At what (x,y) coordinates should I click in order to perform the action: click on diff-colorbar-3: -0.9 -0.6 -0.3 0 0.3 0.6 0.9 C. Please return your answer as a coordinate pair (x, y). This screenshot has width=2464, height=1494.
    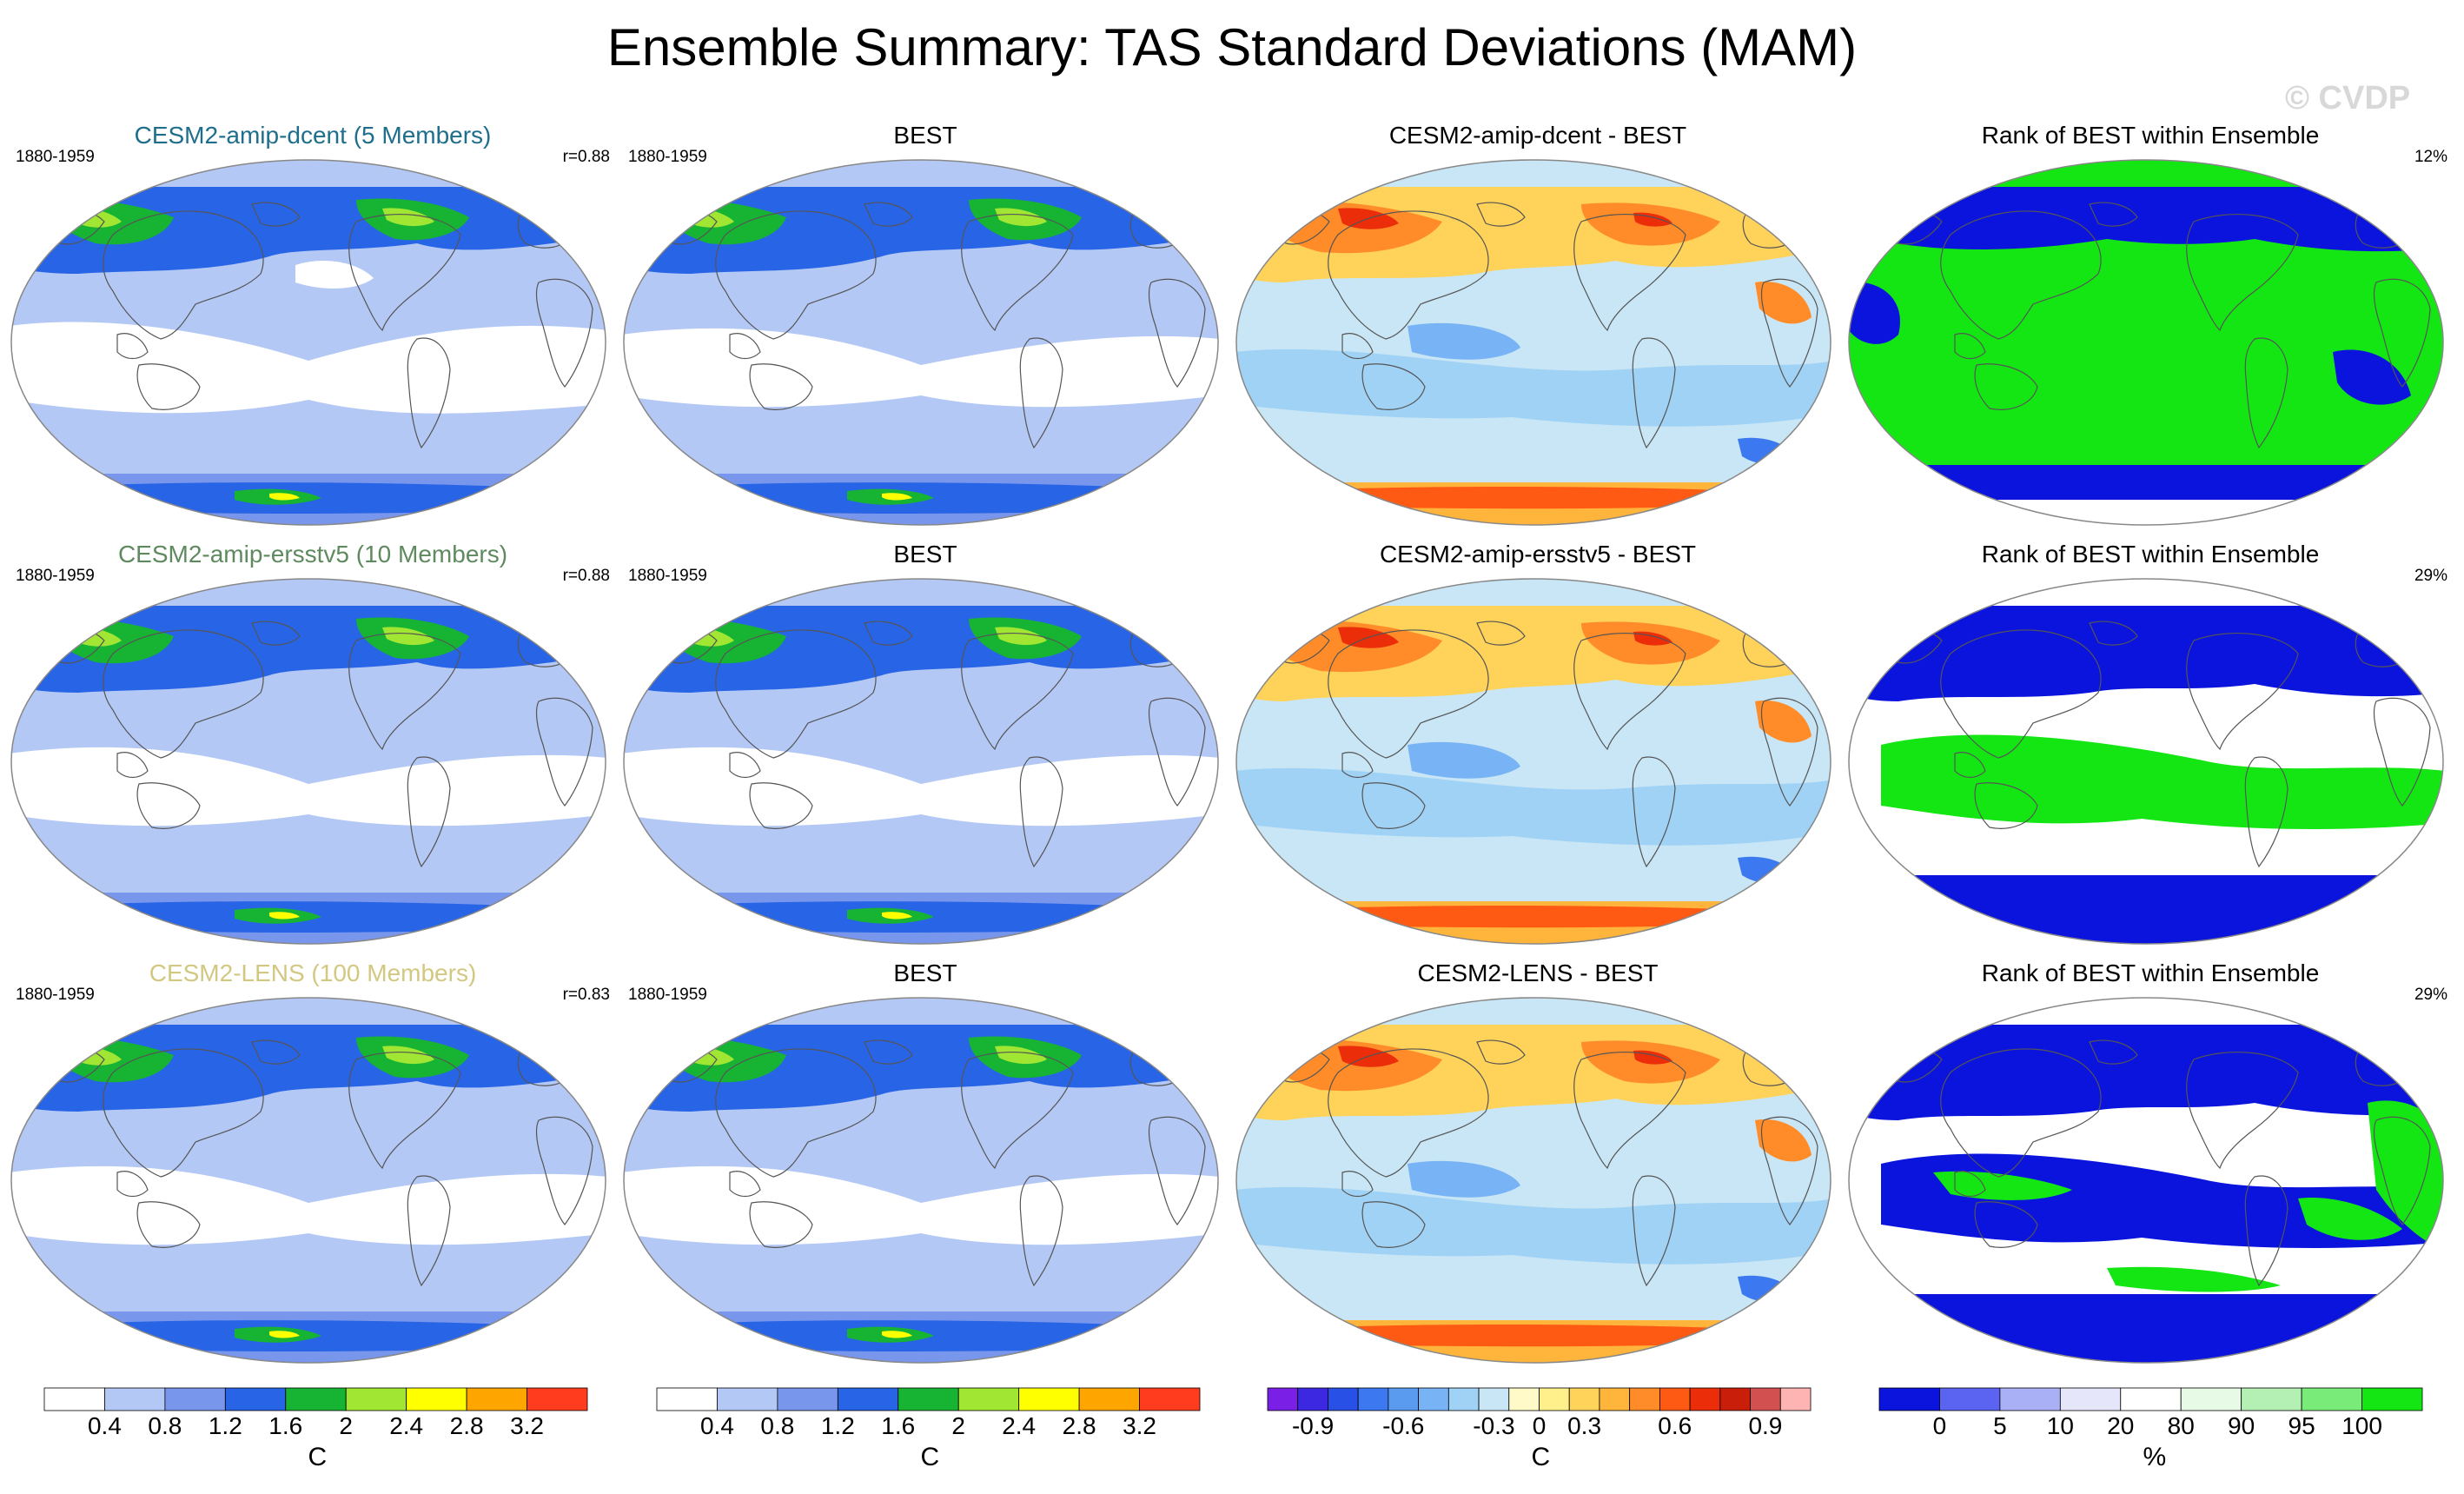
    Looking at the image, I should click on (1542, 1434).